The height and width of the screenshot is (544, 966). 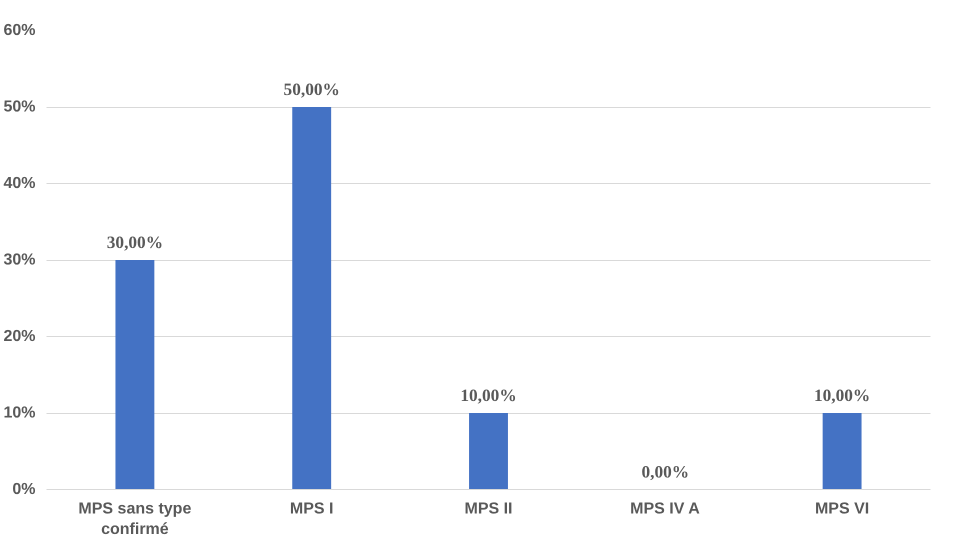 What do you see at coordinates (312, 509) in the screenshot?
I see `x-tick-label: MPS I` at bounding box center [312, 509].